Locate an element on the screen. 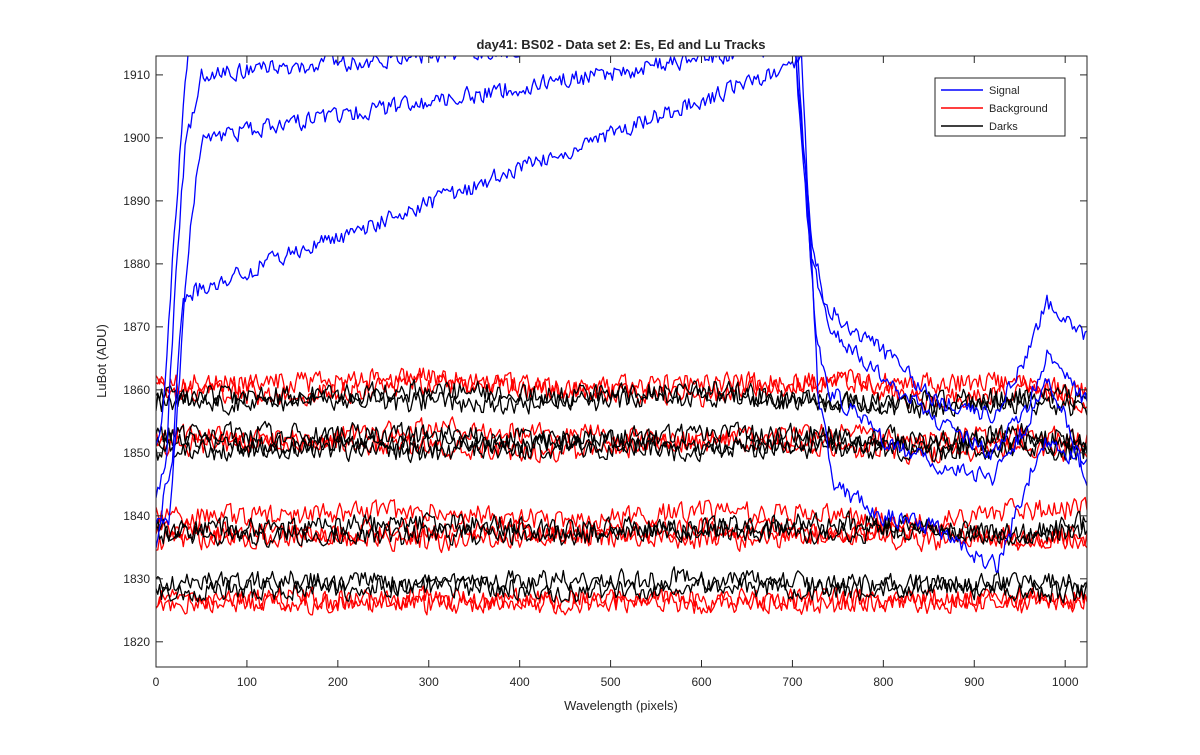 This screenshot has height=755, width=1200. y-tick-label: 1900 is located at coordinates (136, 138).